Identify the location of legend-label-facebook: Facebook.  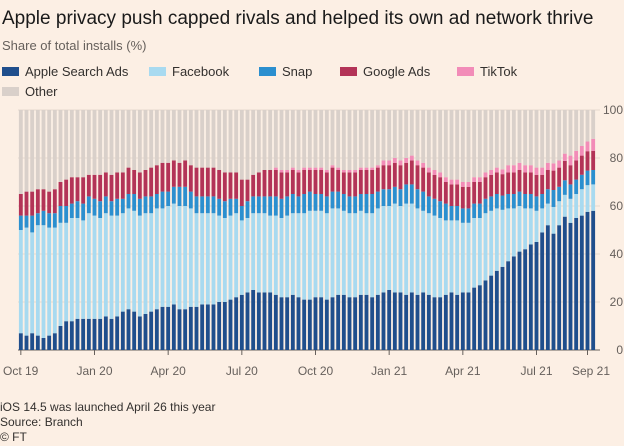
(201, 71).